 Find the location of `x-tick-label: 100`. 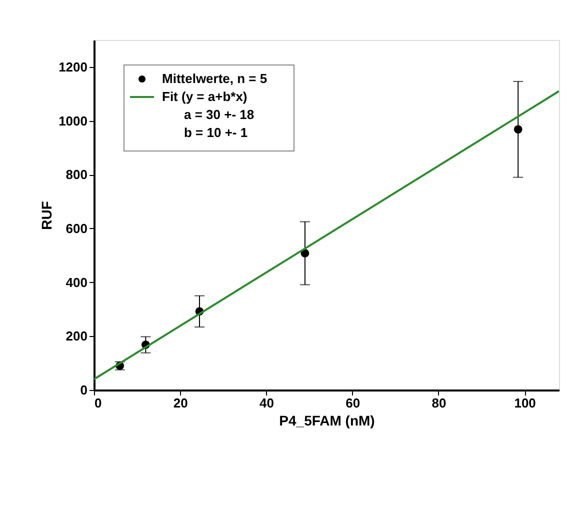

x-tick-label: 100 is located at coordinates (525, 403).